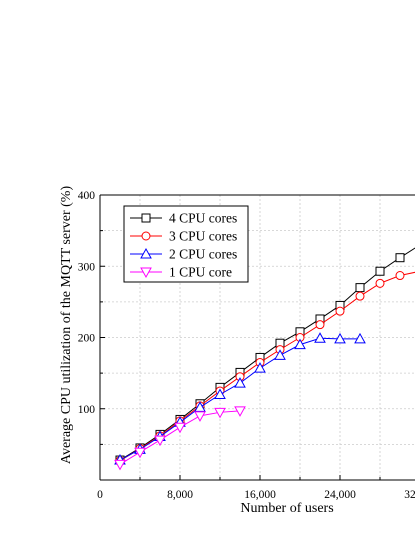  Describe the element at coordinates (87, 339) in the screenshot. I see `y-tick-label: 200` at that location.